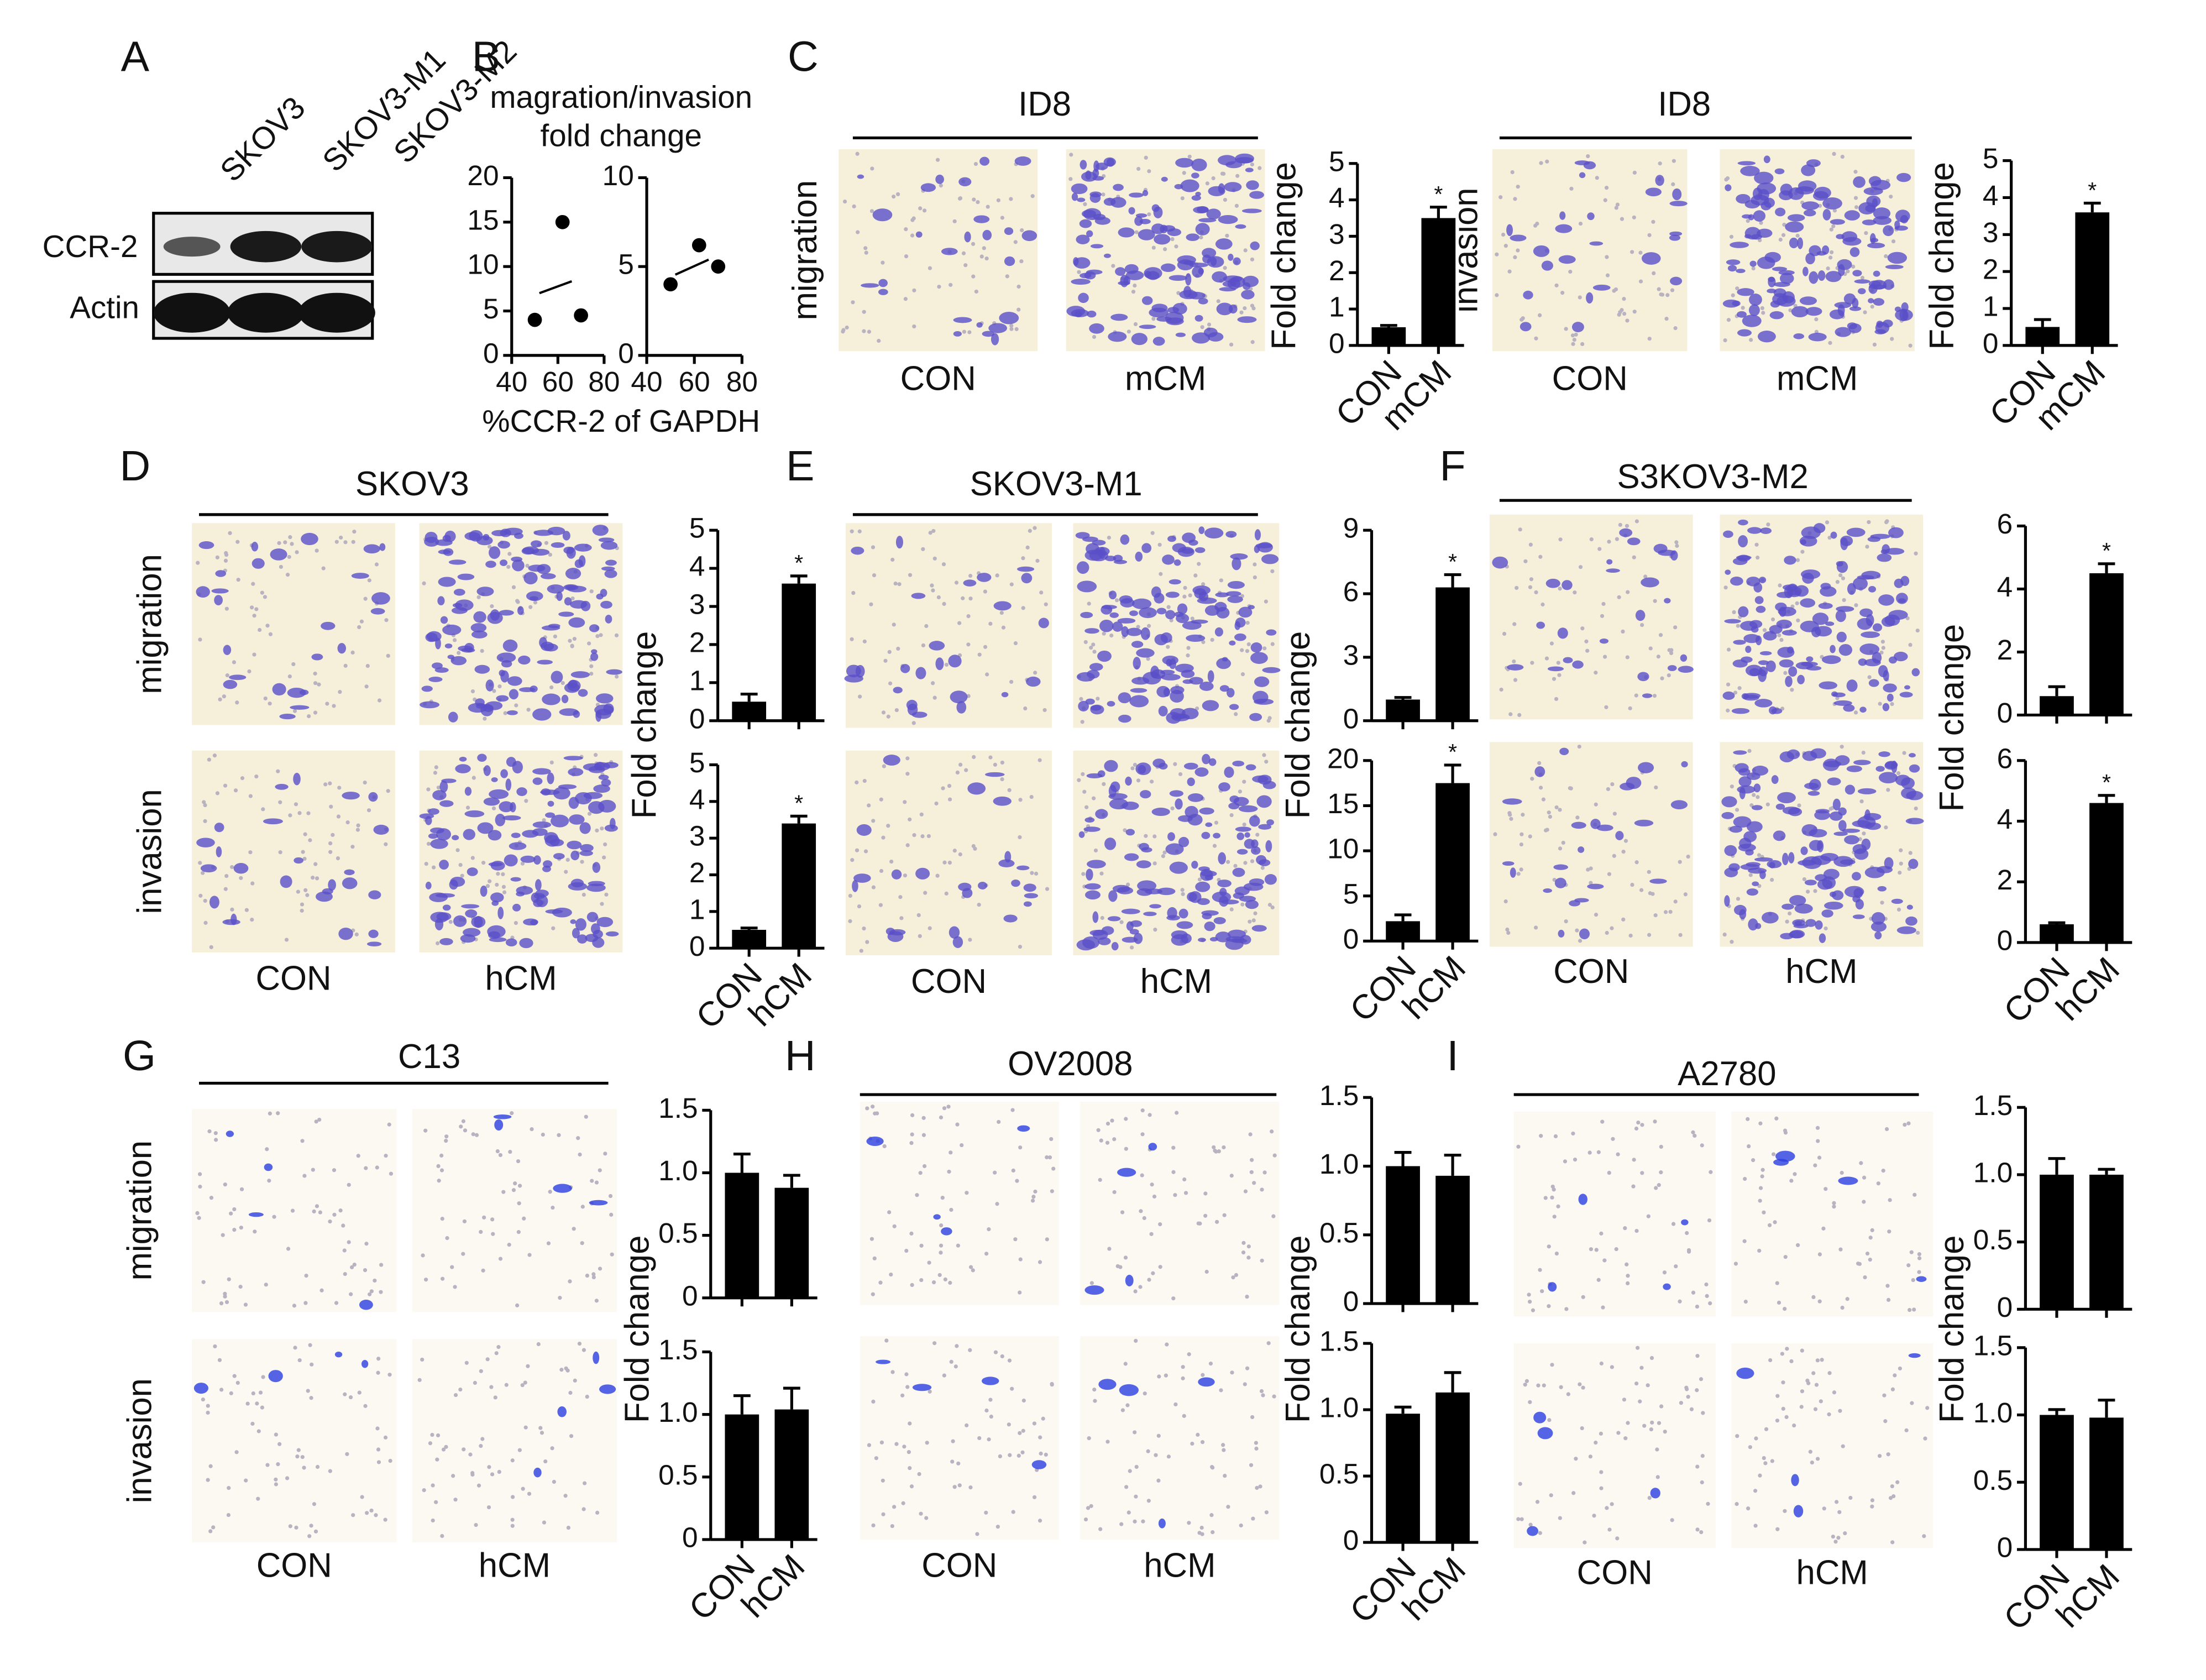 This screenshot has height=1680, width=2206. I want to click on bar, so click(749, 711).